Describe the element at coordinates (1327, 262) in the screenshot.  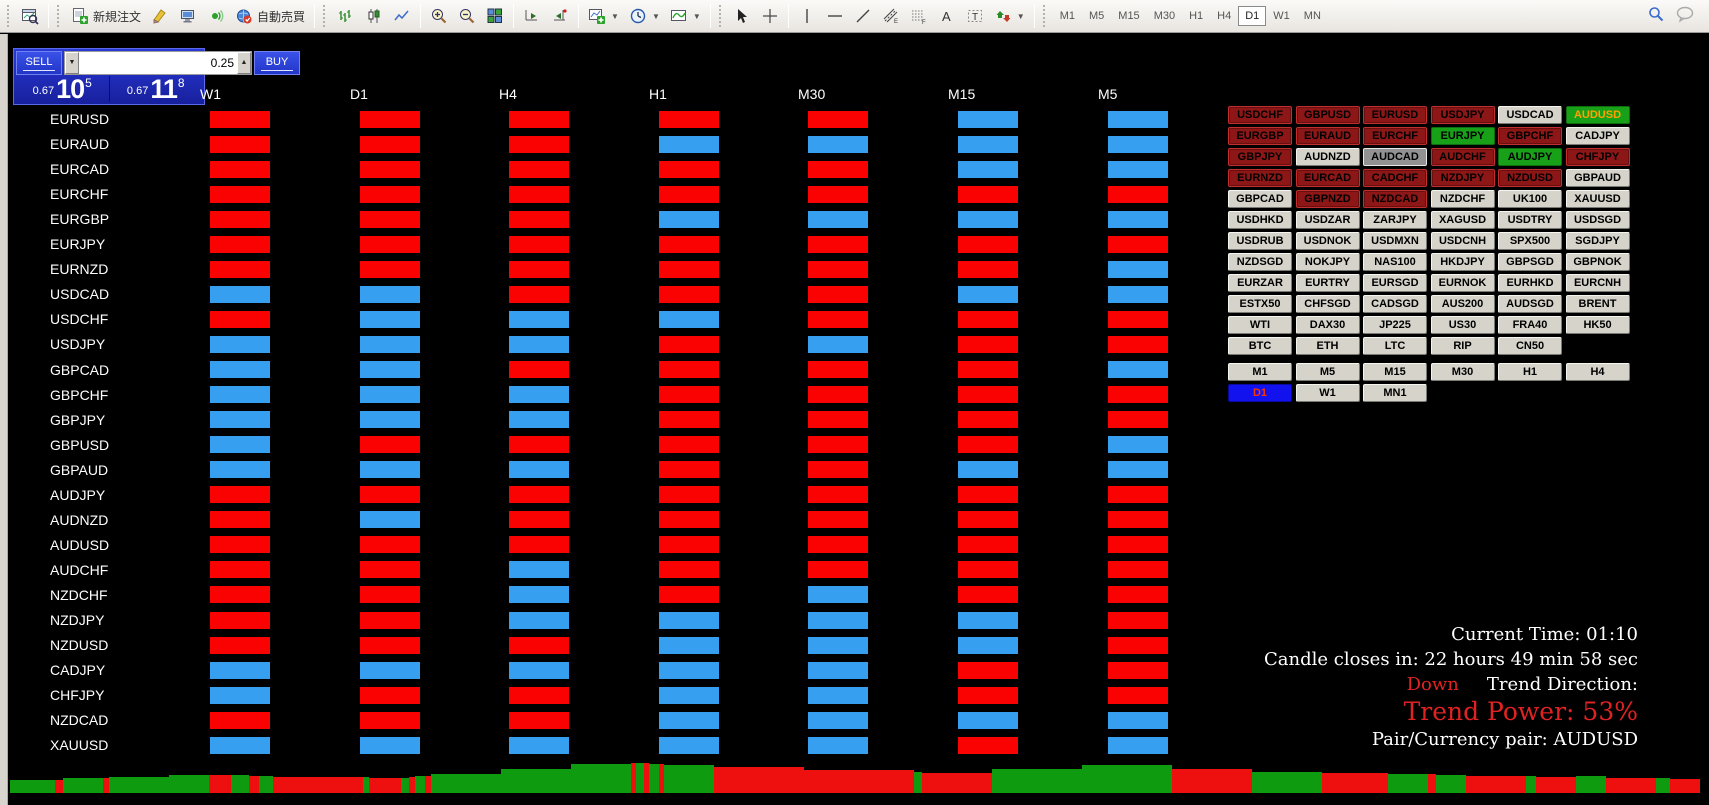
I see `symbol-button-nokjpy: NOKJPY` at that location.